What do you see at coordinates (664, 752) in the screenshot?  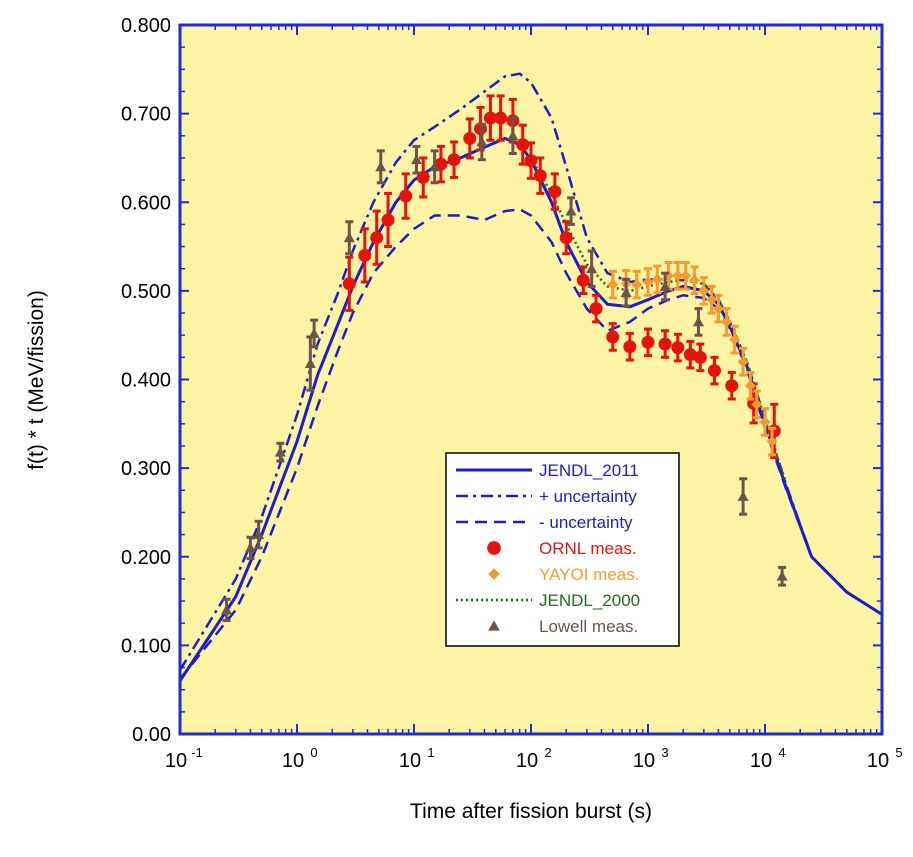 I see `x-tick-label-exponent: 3` at bounding box center [664, 752].